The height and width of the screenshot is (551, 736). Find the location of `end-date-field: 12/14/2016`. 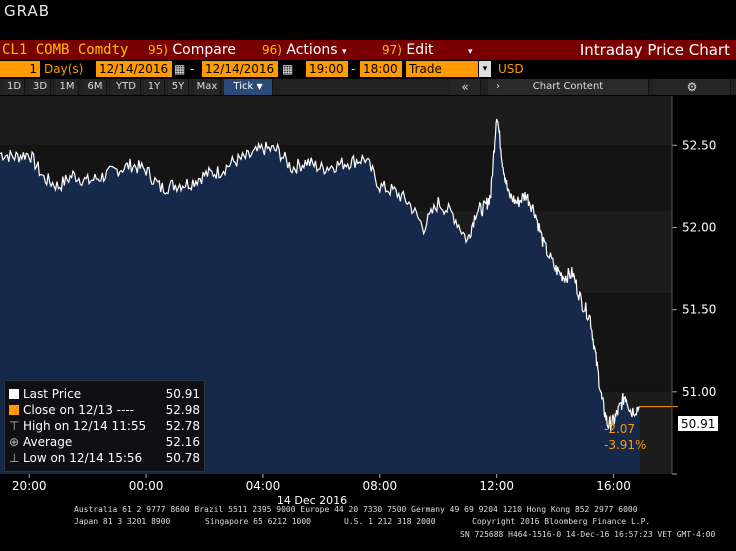

end-date-field: 12/14/2016 is located at coordinates (240, 69).